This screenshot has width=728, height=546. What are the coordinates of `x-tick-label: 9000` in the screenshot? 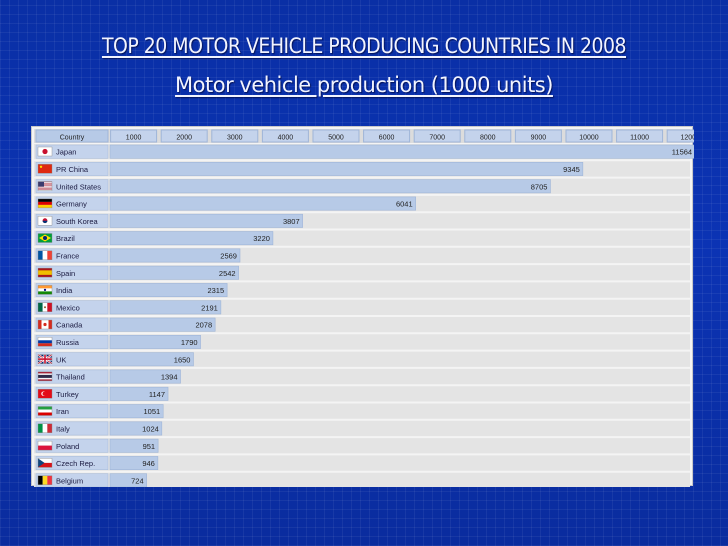 It's located at (539, 138).